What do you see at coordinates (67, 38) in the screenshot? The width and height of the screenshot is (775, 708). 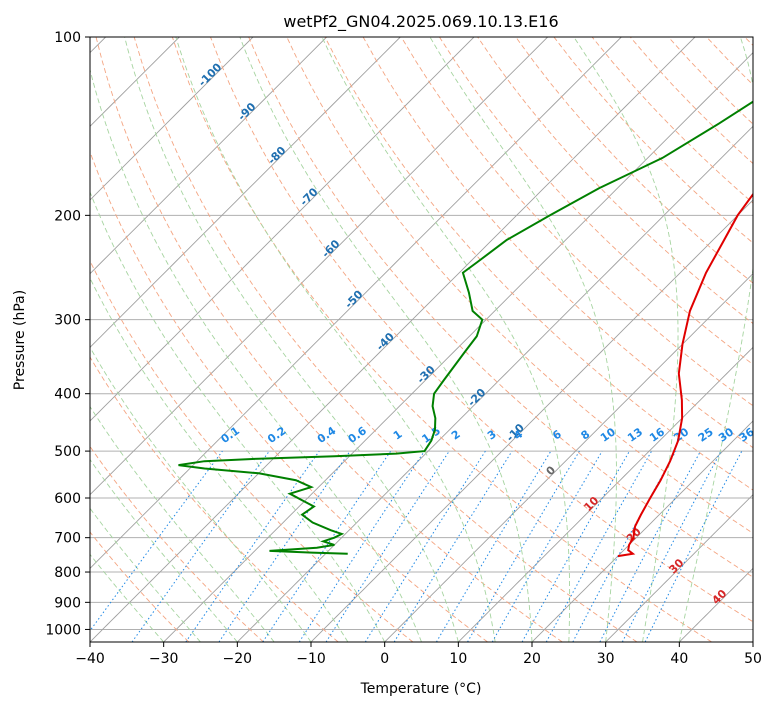 I see `y-tick-label: 100` at bounding box center [67, 38].